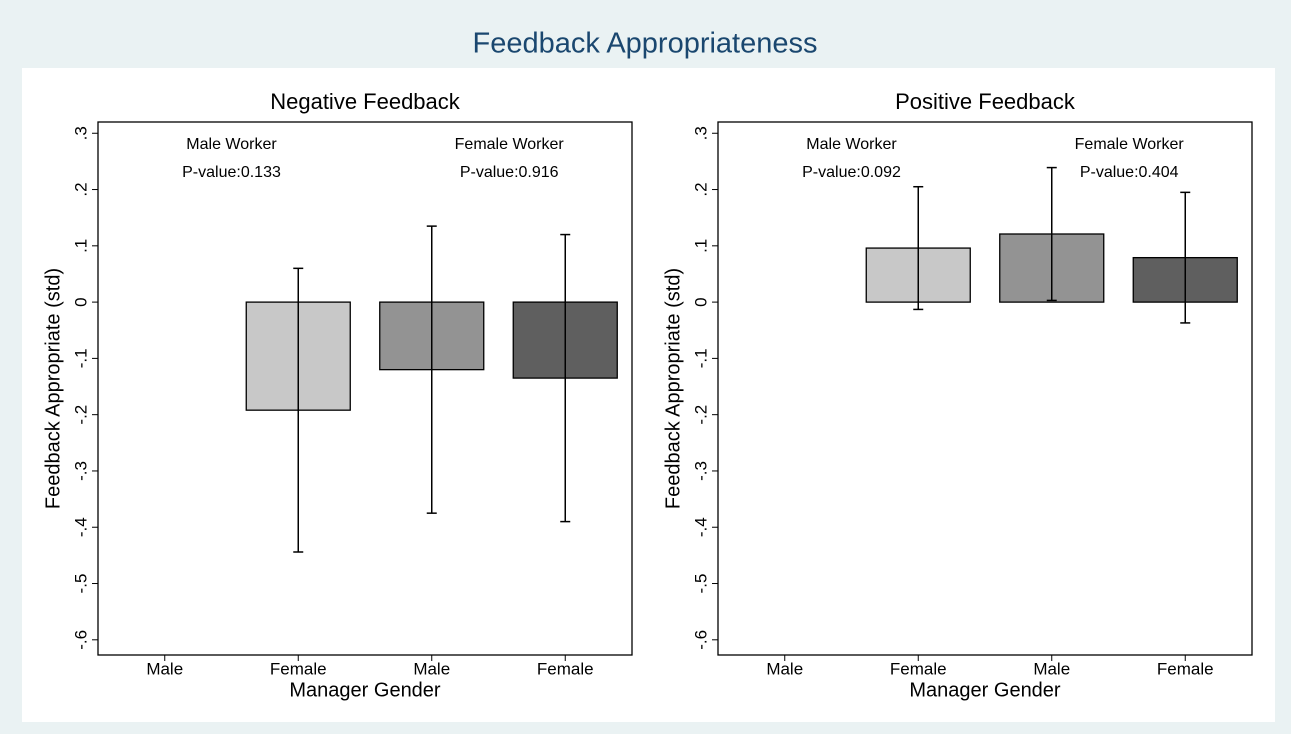 This screenshot has height=734, width=1291. What do you see at coordinates (645, 44) in the screenshot?
I see `figure-title: Feedback Appropriateness` at bounding box center [645, 44].